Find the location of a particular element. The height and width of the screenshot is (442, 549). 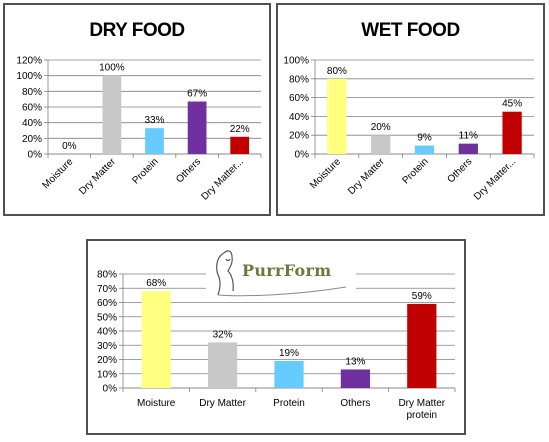

data-label: 32% is located at coordinates (223, 334).